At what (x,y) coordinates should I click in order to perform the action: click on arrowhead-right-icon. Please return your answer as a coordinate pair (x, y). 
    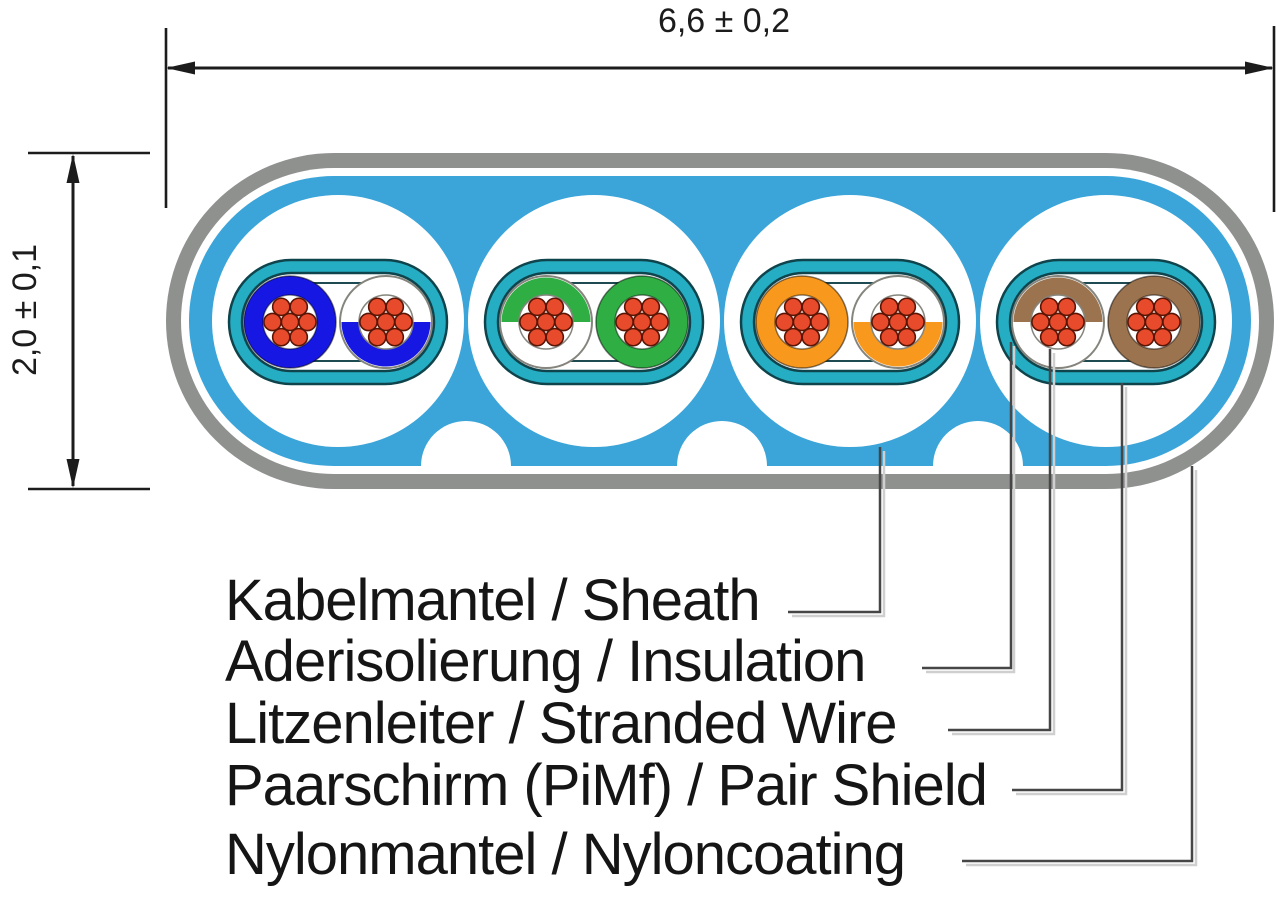
    Looking at the image, I should click on (1259, 68).